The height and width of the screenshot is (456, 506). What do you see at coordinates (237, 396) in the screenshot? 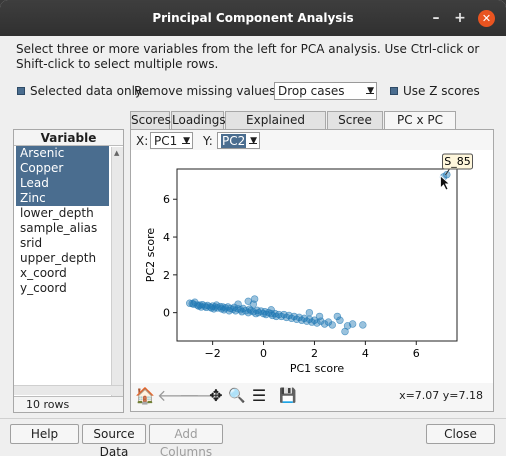
I see `zoom-icon: 🔍` at bounding box center [237, 396].